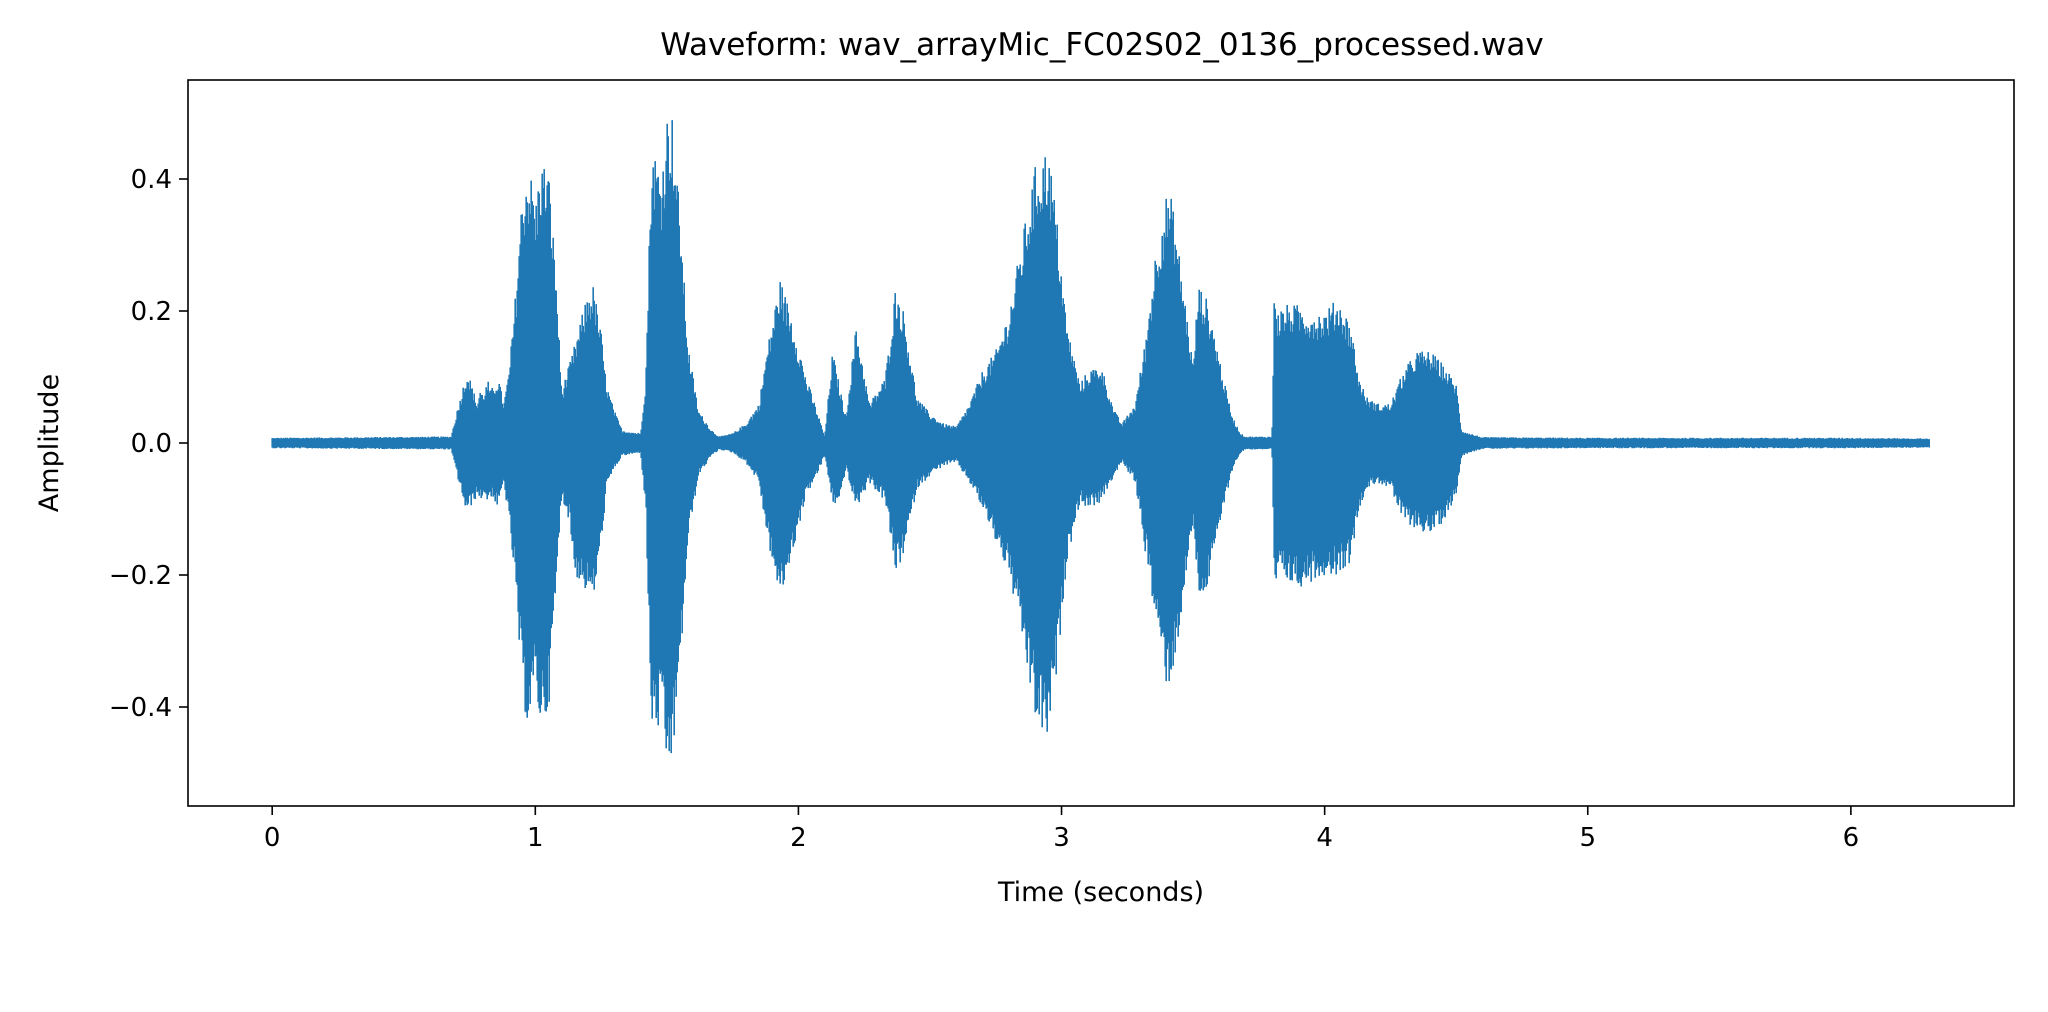 The height and width of the screenshot is (1012, 2048). I want to click on x-axis: 0 1 2 3 4 5 6, so click(1061, 829).